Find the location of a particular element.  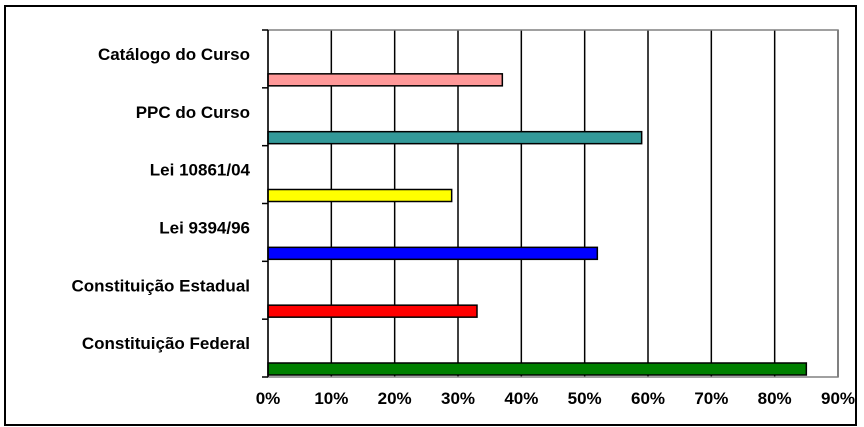

category-label: Catálogo do Curso is located at coordinates (174, 54).